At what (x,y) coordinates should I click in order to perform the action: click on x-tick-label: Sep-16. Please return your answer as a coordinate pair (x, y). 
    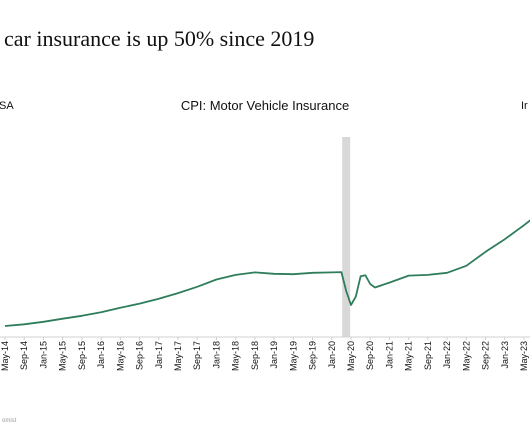
    Looking at the image, I should click on (140, 355).